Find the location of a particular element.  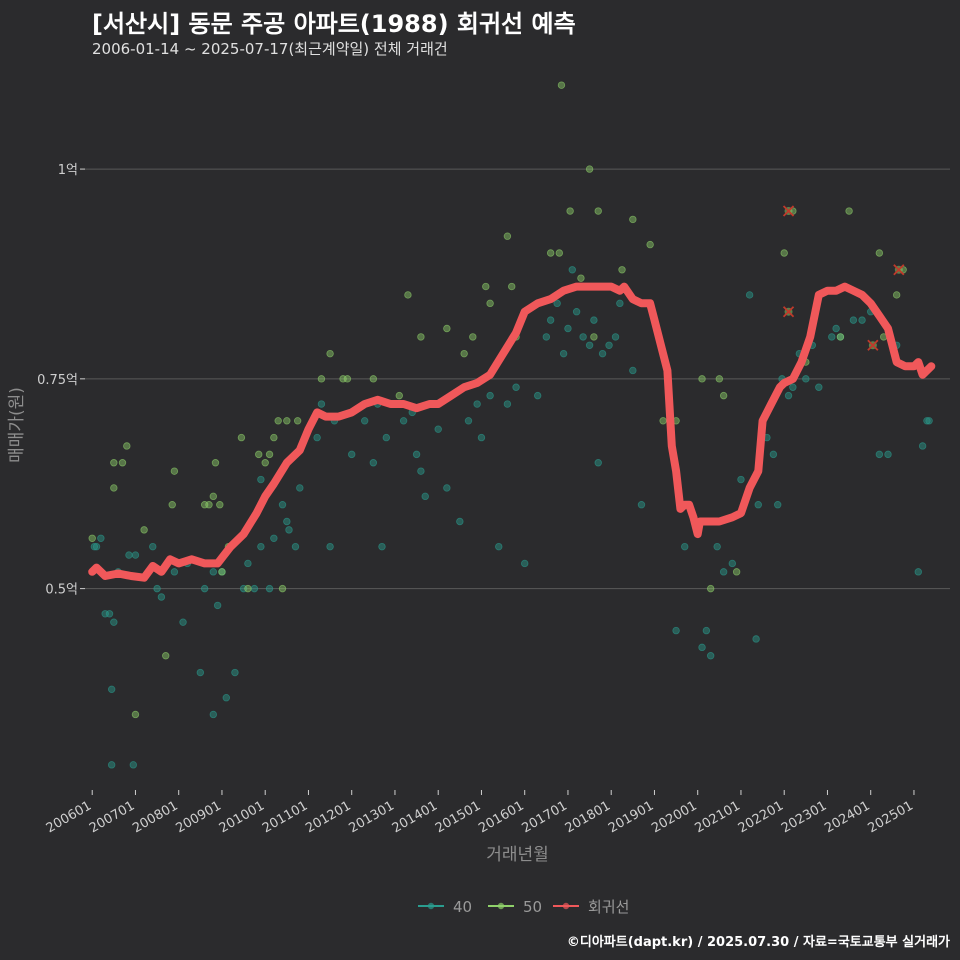

x-tick-label: 201301 is located at coordinates (371, 817).